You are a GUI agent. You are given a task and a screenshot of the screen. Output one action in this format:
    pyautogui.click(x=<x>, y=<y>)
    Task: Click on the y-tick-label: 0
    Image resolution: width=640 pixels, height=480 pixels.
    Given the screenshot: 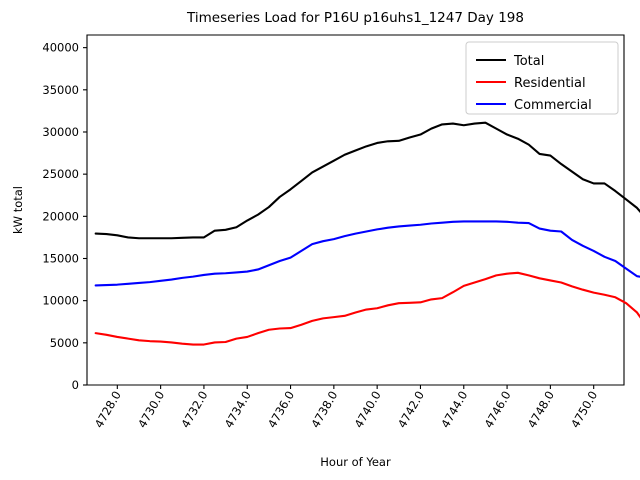 What is the action you would take?
    pyautogui.click(x=75, y=385)
    